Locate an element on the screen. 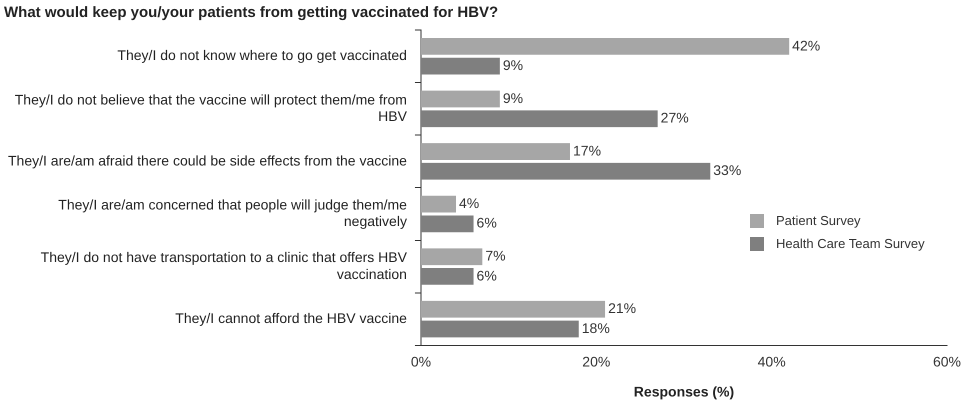 The width and height of the screenshot is (967, 405). x-tick-label: 60% is located at coordinates (947, 362).